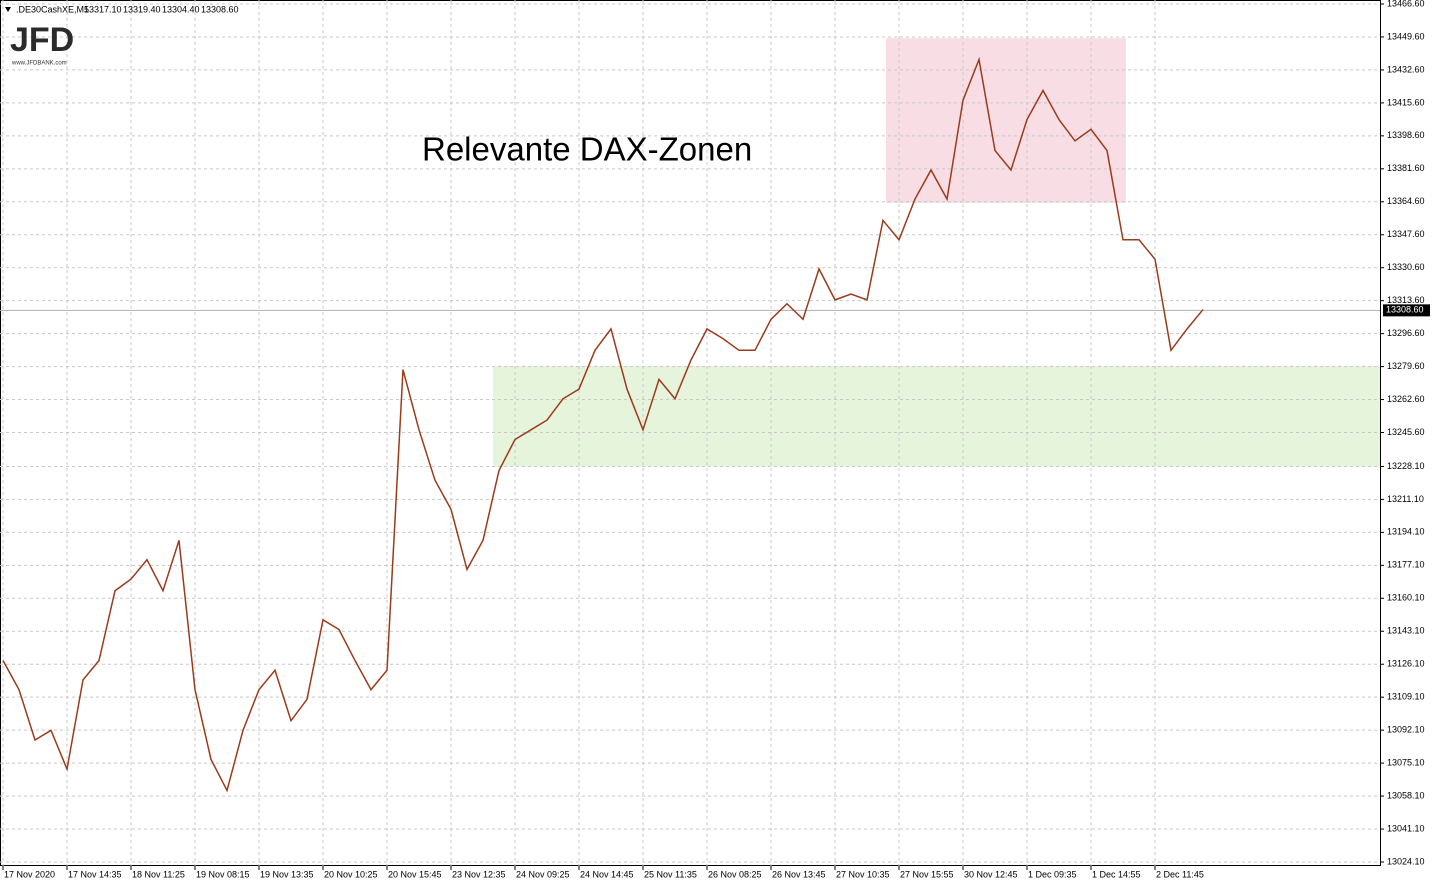 The image size is (1433, 886). Describe the element at coordinates (52, 9) in the screenshot. I see `symbol: .DE30CashXE,M5` at that location.